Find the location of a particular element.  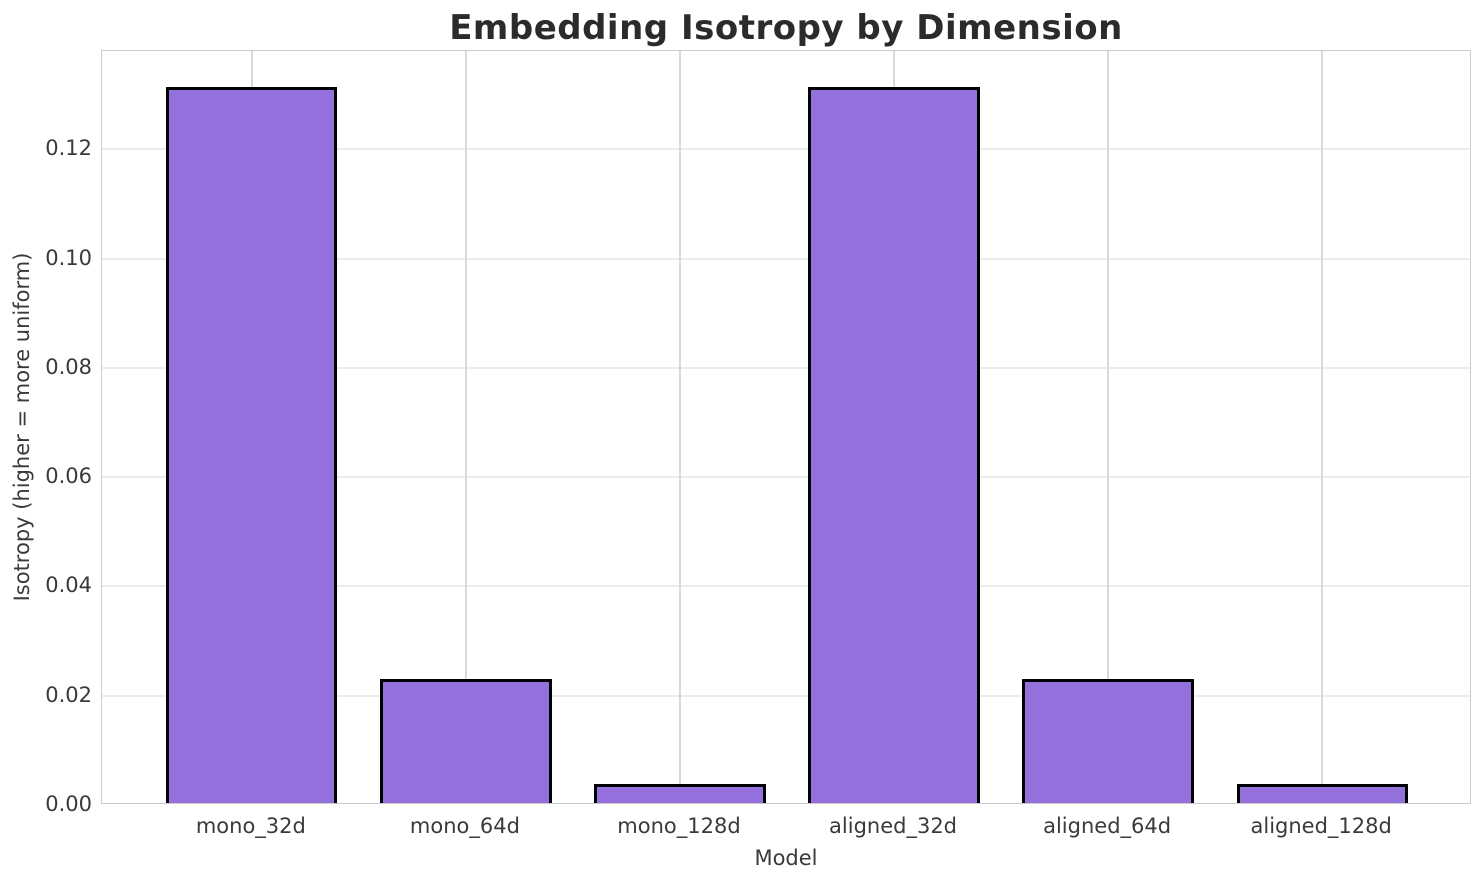

x-tick-label: aligned_128d is located at coordinates (1321, 826).